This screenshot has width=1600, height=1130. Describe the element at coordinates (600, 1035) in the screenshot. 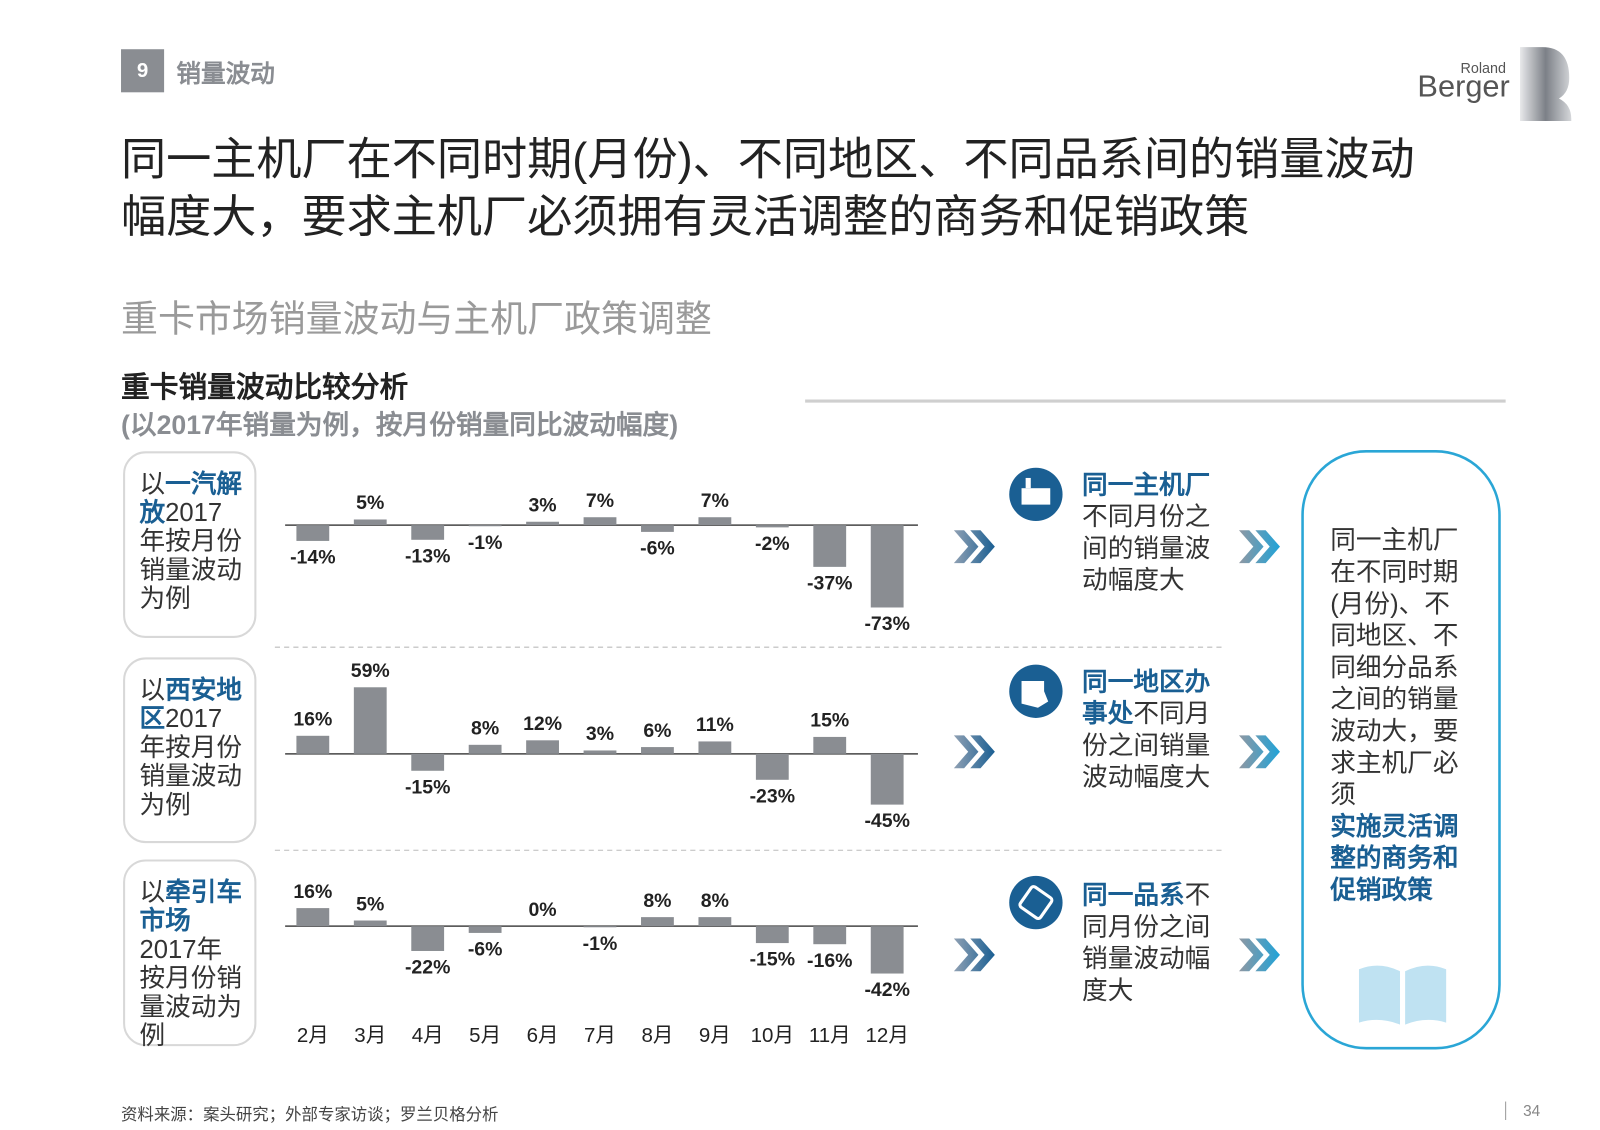

I see `x-tick-label: 7月` at that location.